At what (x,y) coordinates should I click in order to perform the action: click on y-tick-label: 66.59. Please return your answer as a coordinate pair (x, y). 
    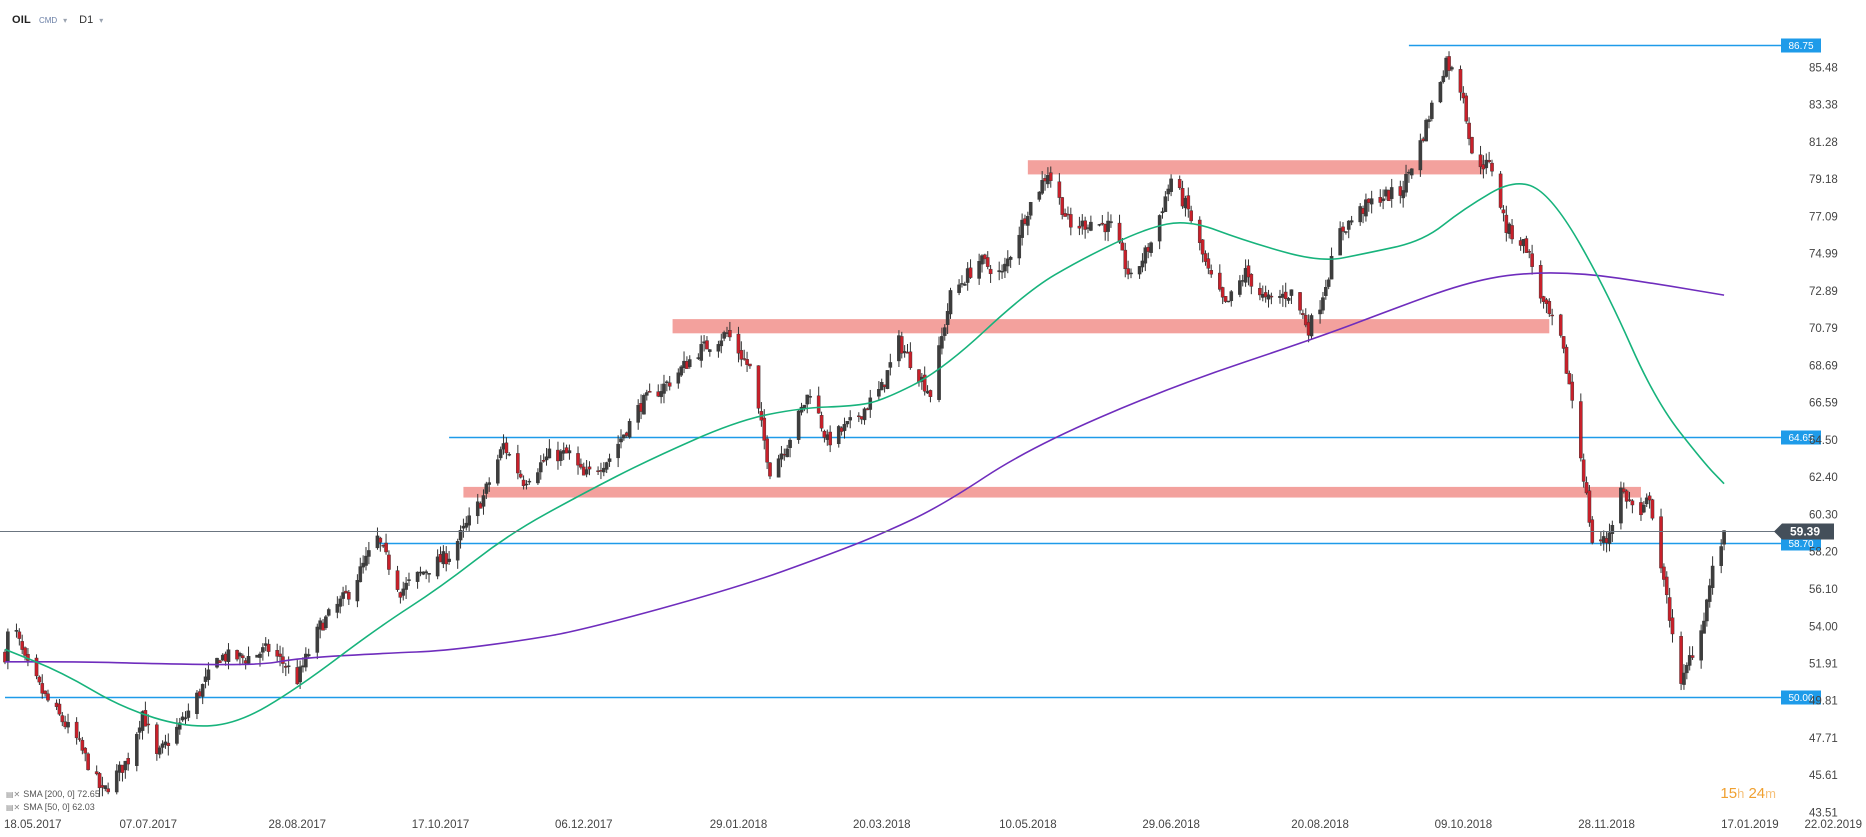
    Looking at the image, I should click on (1823, 404).